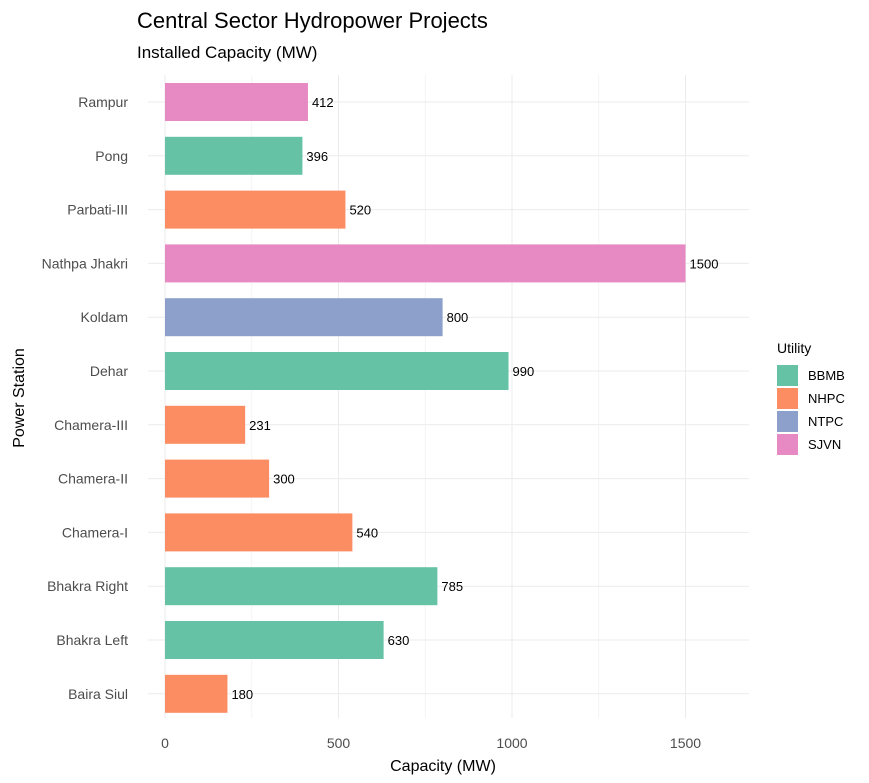 This screenshot has height=783, width=869. What do you see at coordinates (317, 156) in the screenshot?
I see `data-label-pong: 396` at bounding box center [317, 156].